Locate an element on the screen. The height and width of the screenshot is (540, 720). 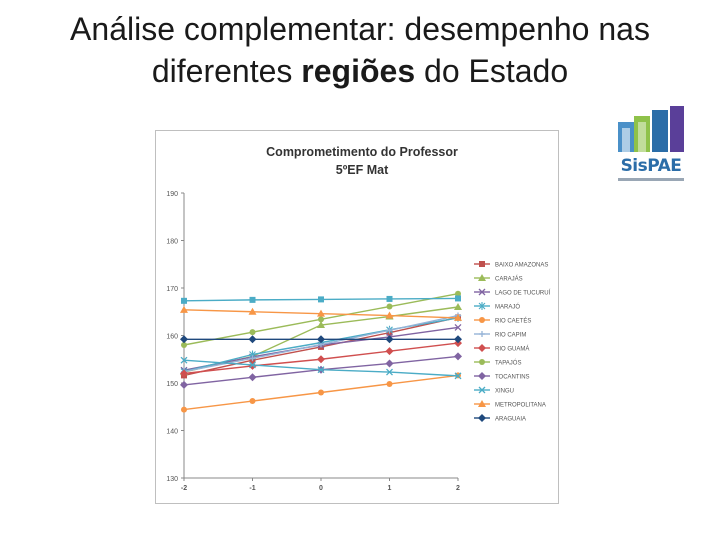
y-tick-label: 150 is located at coordinates (172, 384).